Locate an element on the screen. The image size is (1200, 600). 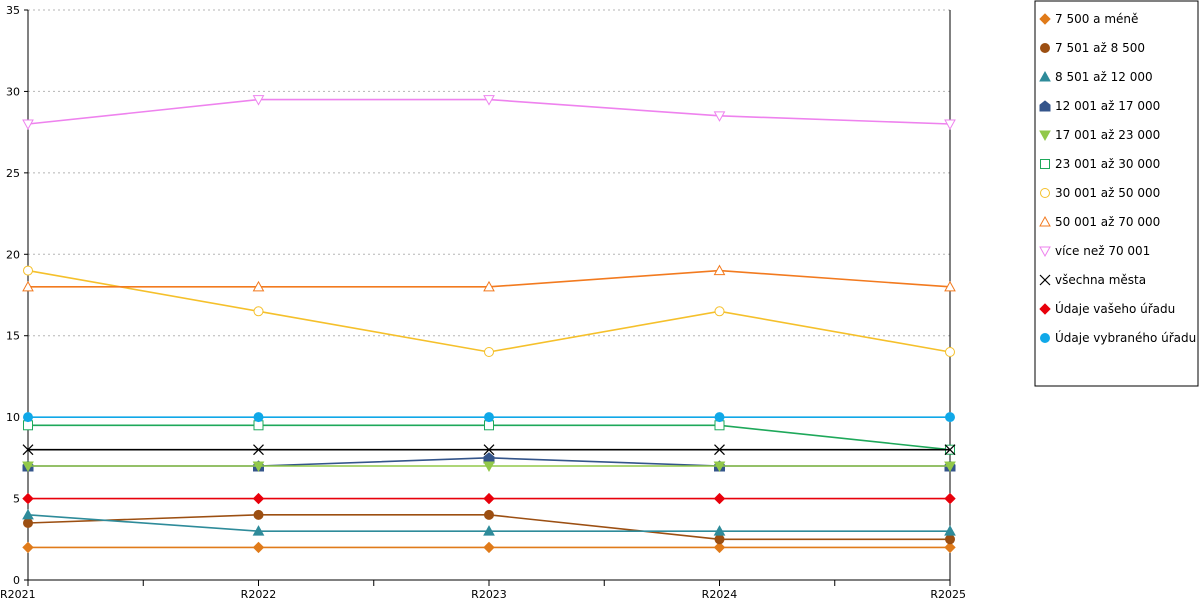
legend-item: 50 001 až 70 000 is located at coordinates (1099, 222).